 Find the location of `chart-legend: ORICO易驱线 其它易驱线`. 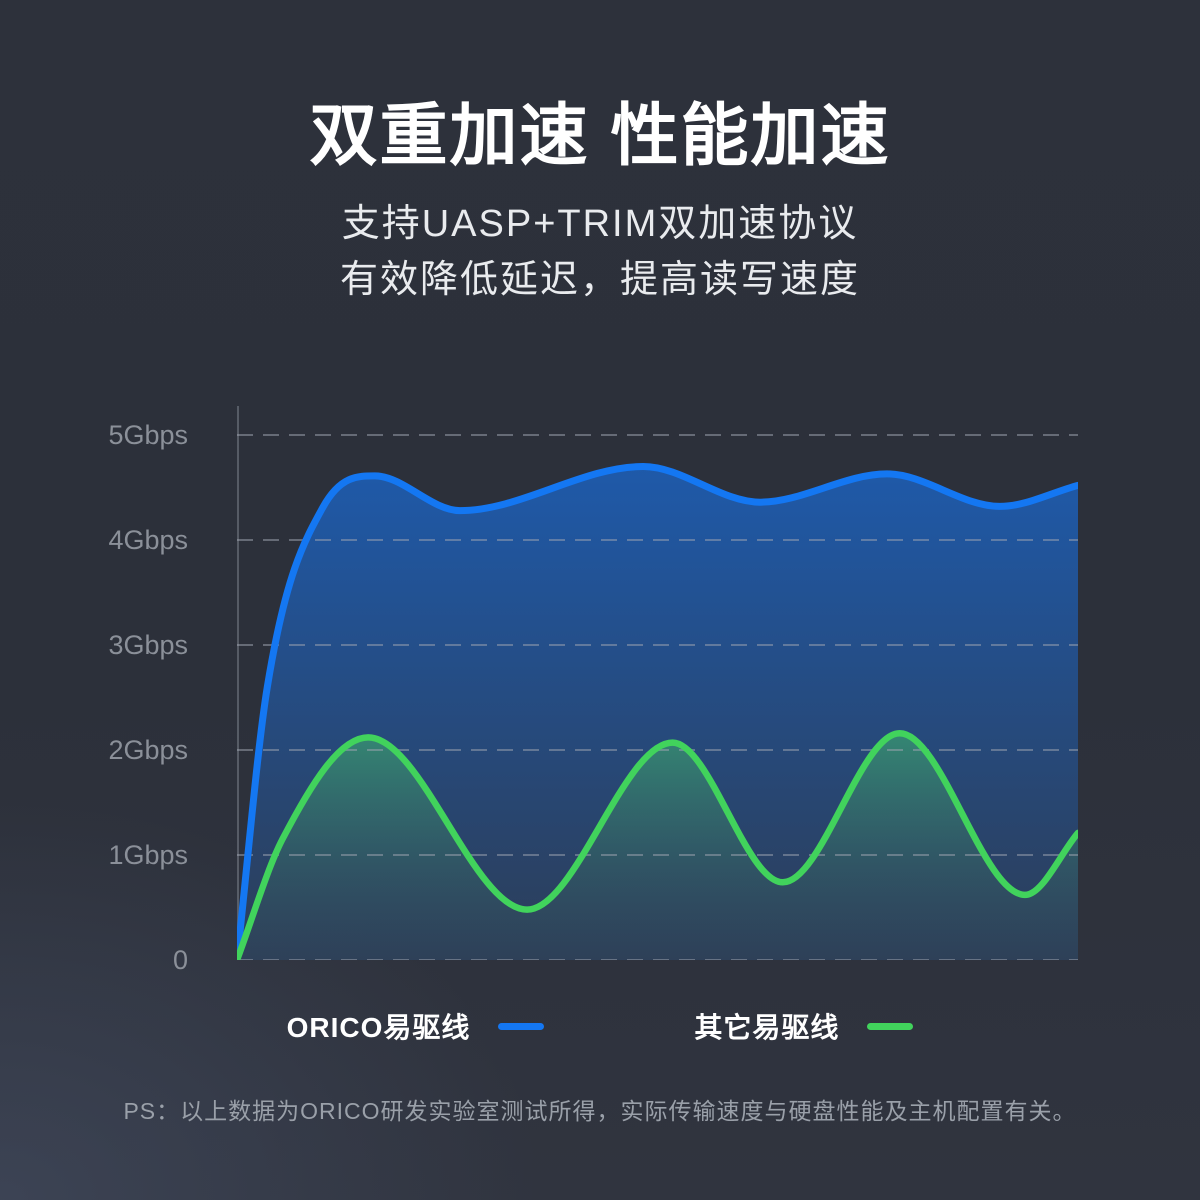

chart-legend: ORICO易驱线 其它易驱线 is located at coordinates (600, 1026).